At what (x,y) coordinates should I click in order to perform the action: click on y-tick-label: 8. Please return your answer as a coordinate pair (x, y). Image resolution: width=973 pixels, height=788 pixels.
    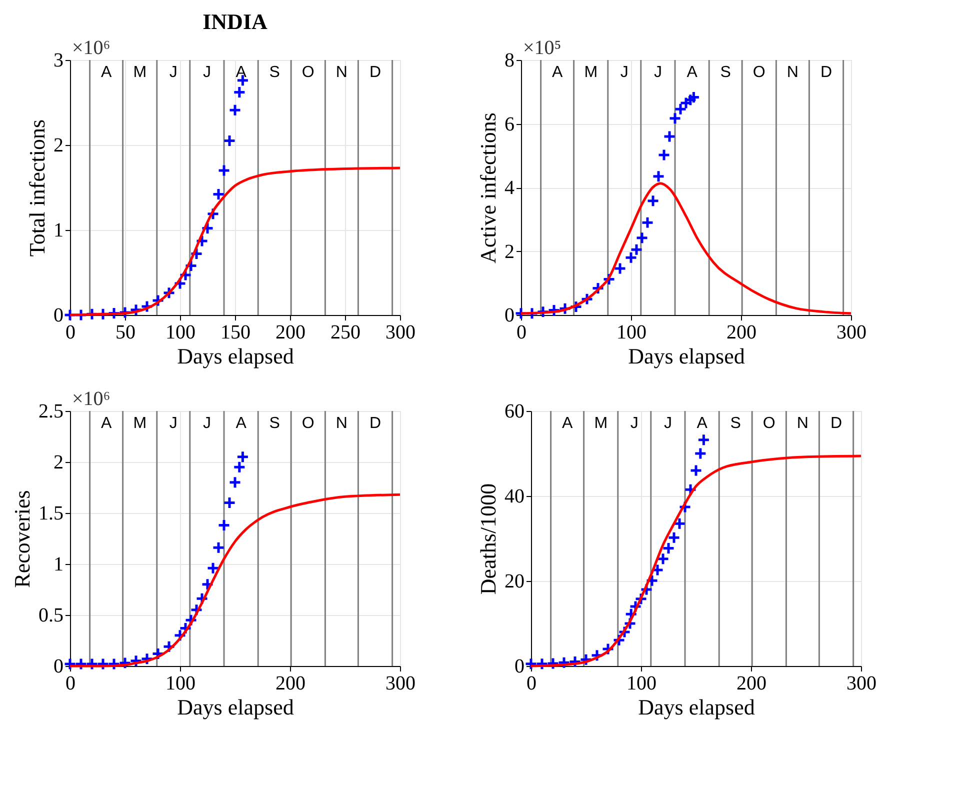
    Looking at the image, I should click on (509, 61).